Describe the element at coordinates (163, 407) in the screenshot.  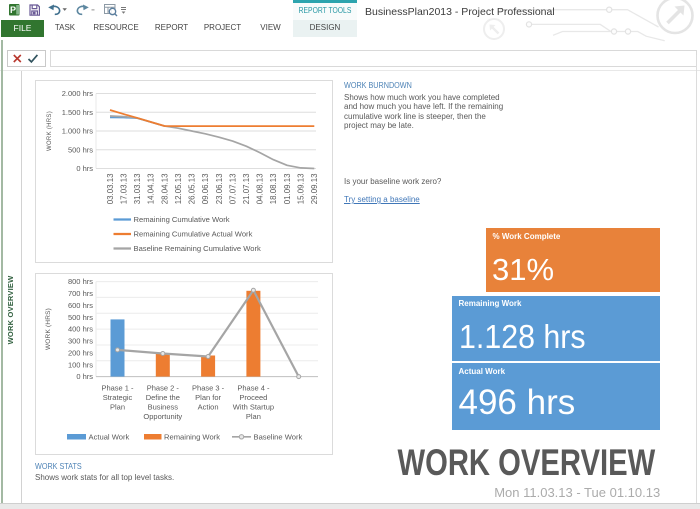
I see `svg-text: Business` at that location.